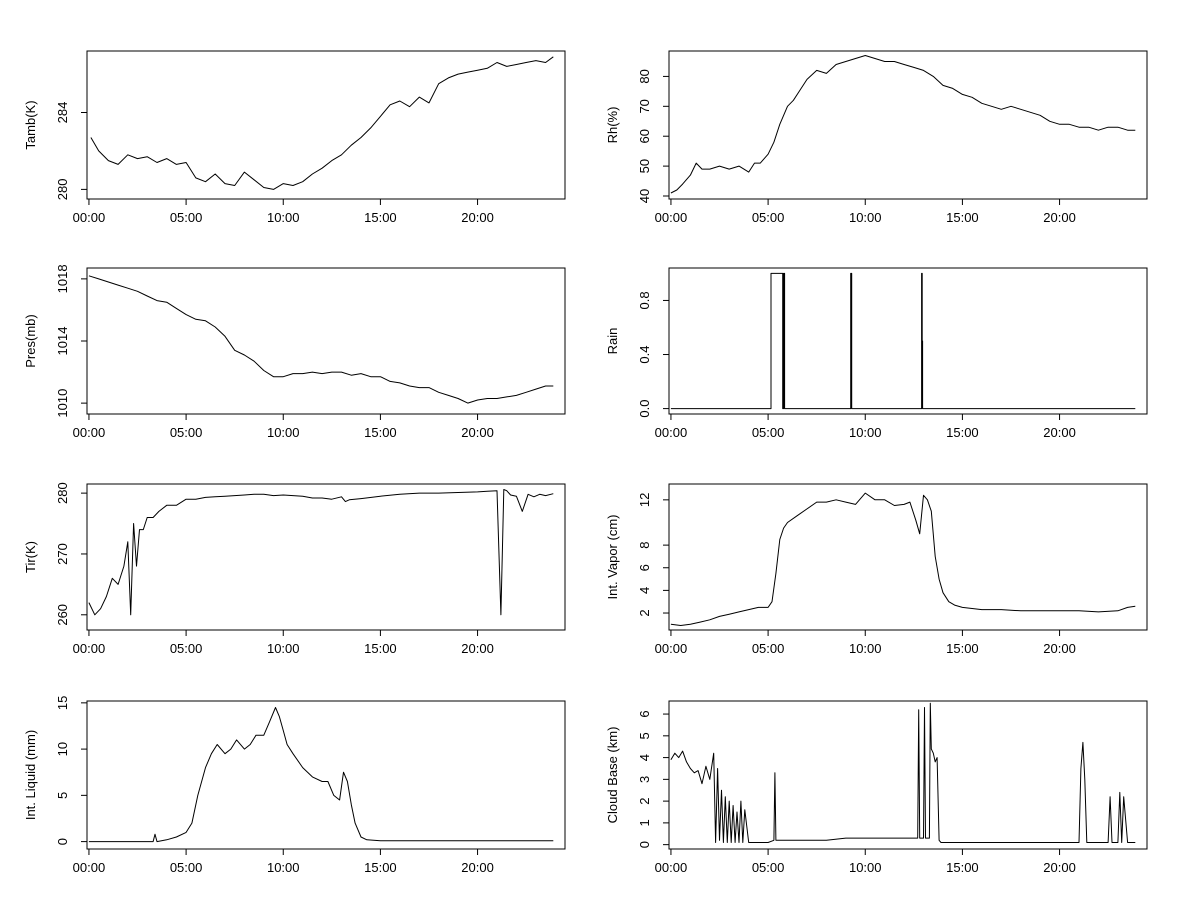  I want to click on y-tick-label: 15, so click(62, 703).